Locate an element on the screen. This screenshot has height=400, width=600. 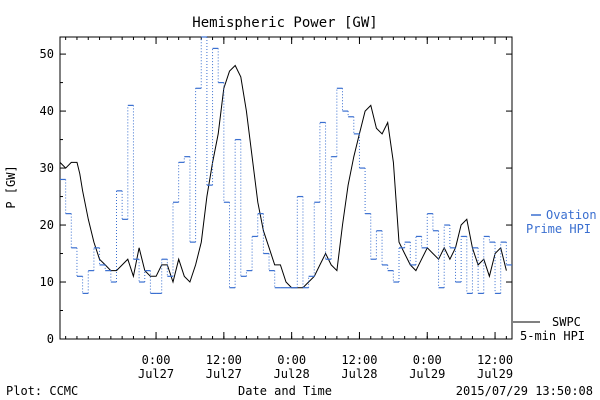
y-tick-label: 0 is located at coordinates (50, 339).